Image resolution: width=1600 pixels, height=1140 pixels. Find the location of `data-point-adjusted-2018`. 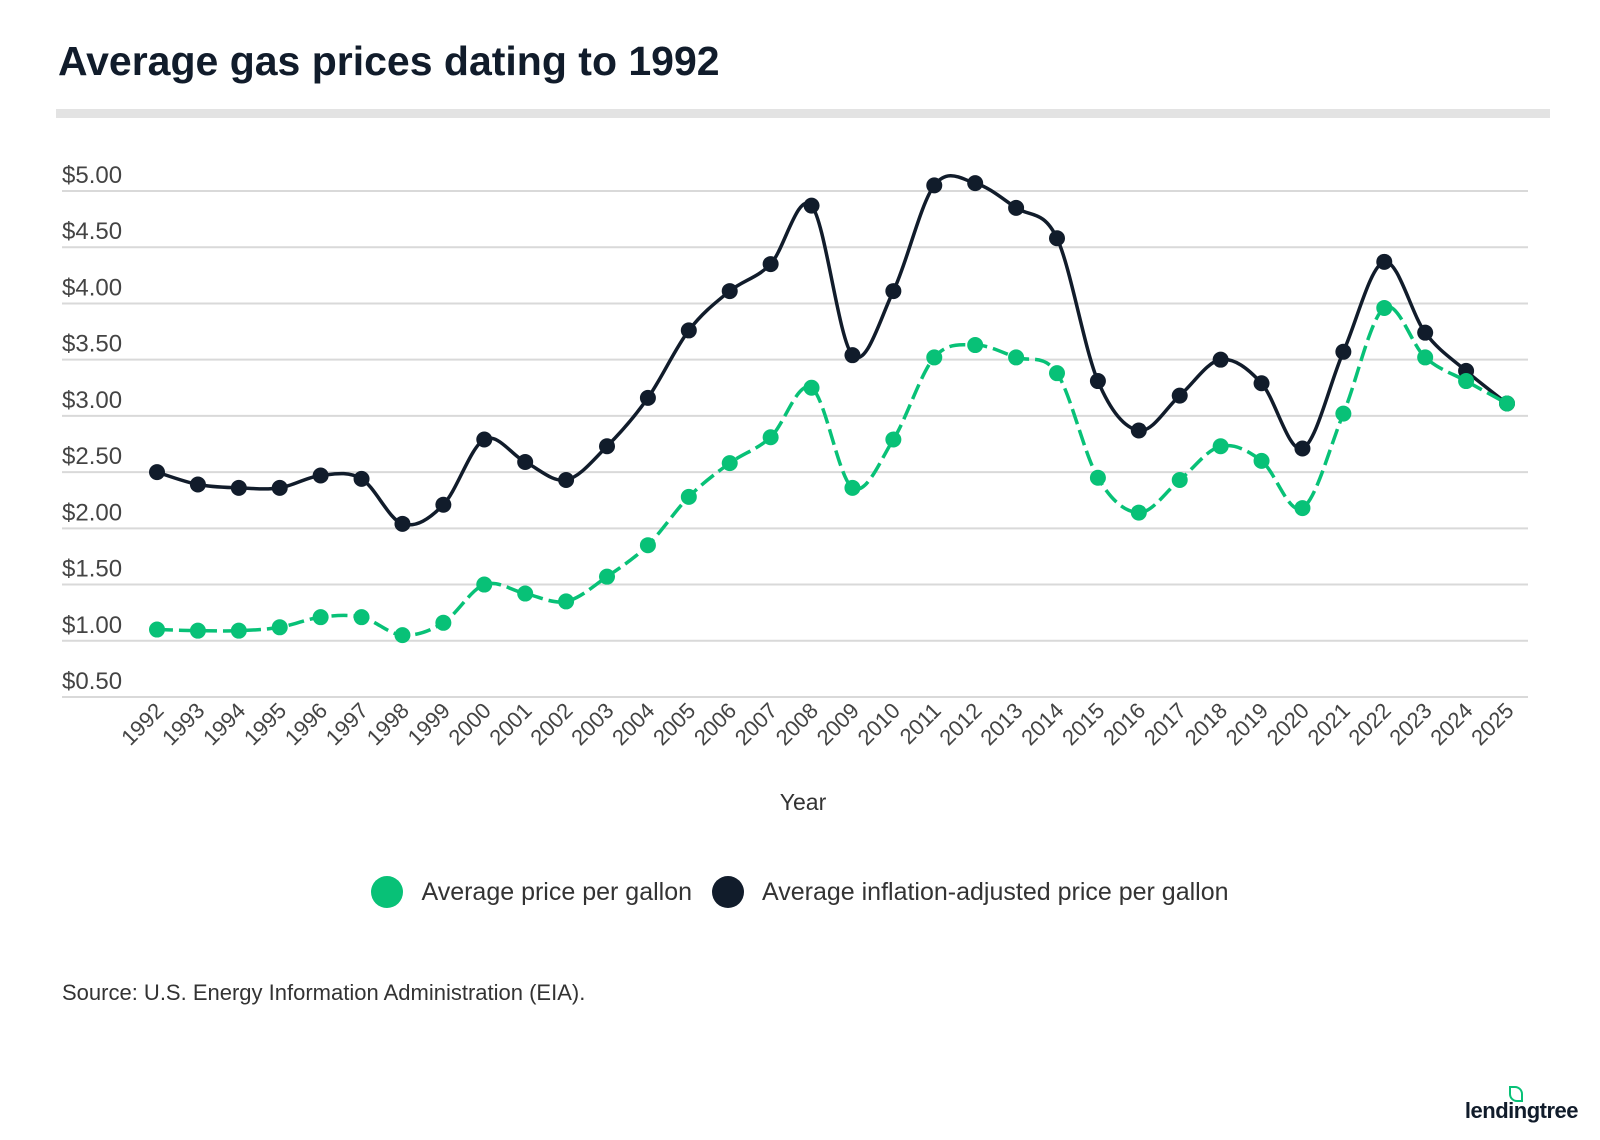

data-point-adjusted-2018 is located at coordinates (1220, 359).